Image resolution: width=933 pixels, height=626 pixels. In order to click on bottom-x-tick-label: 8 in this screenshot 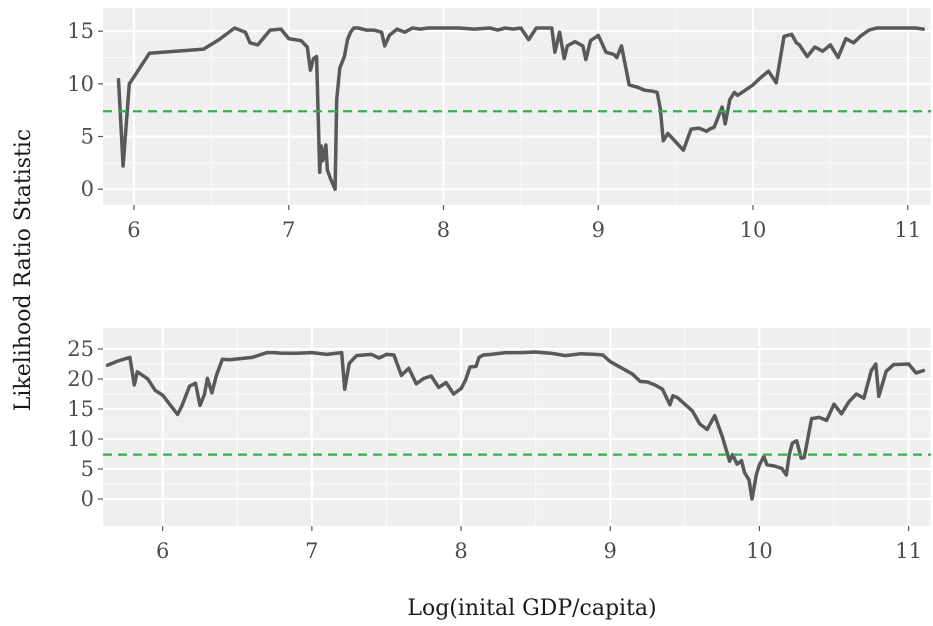, I will do `click(460, 551)`.